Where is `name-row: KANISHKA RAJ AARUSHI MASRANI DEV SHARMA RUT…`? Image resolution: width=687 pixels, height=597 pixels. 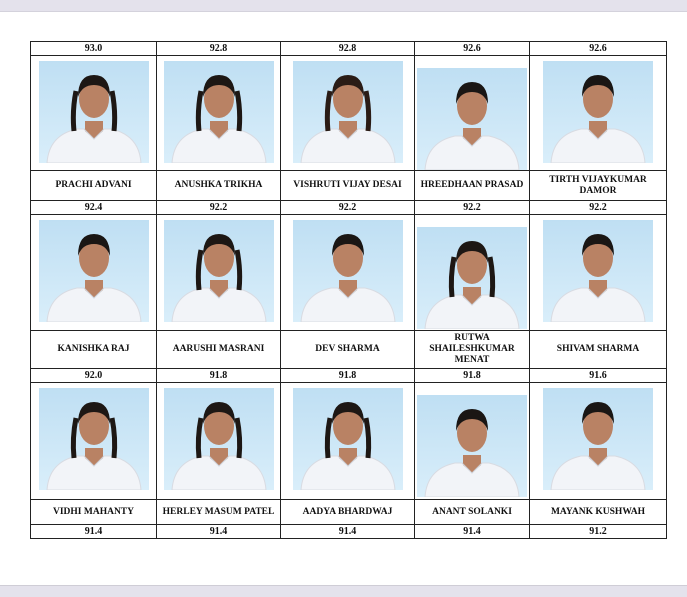
name-row: KANISHKA RAJ AARUSHI MASRANI DEV SHARMA RUT… is located at coordinates (348, 349).